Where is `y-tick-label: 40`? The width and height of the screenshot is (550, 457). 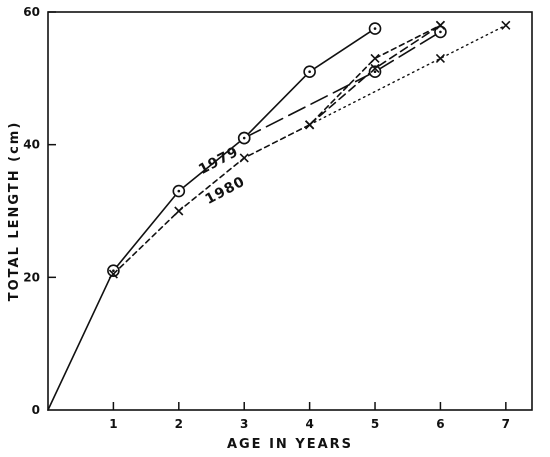
y-tick-label: 40 is located at coordinates (31, 145).